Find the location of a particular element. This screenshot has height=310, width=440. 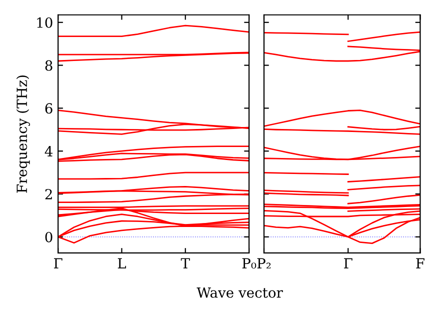

x-tick-label: L is located at coordinates (122, 263).